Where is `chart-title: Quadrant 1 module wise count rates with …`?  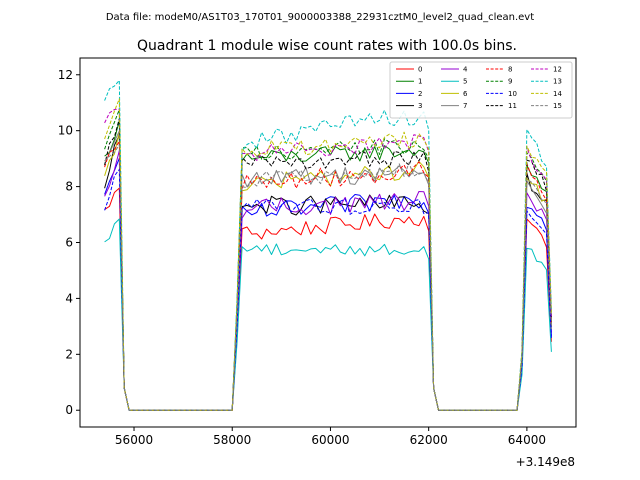 chart-title: Quadrant 1 module wise count rates with … is located at coordinates (327, 46).